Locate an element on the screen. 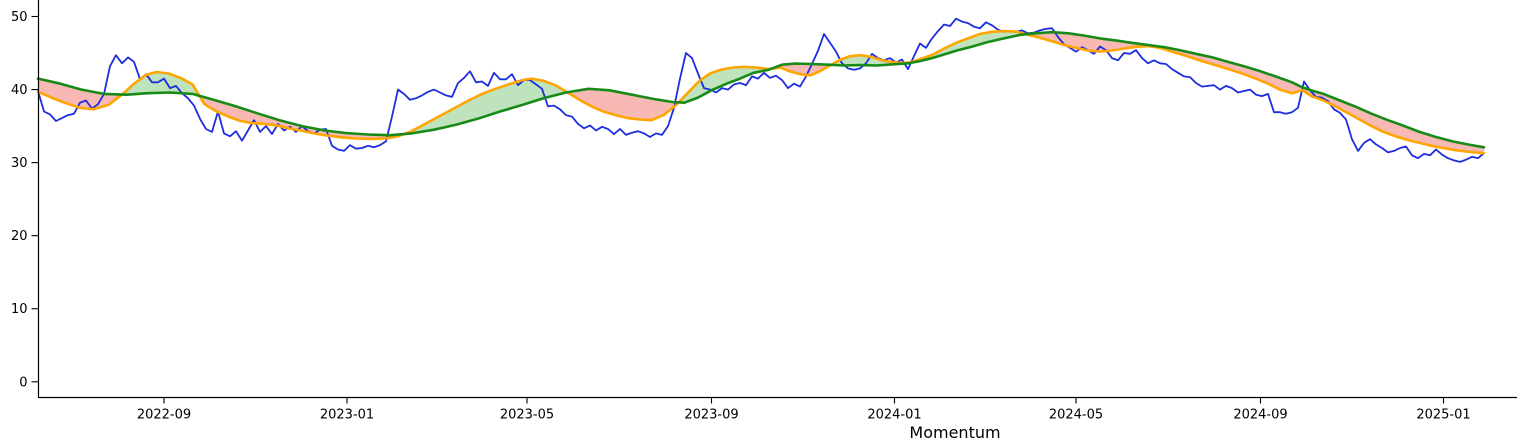 Image resolution: width=1517 pixels, height=441 pixels. x-axis-title: Momentum is located at coordinates (954, 432).